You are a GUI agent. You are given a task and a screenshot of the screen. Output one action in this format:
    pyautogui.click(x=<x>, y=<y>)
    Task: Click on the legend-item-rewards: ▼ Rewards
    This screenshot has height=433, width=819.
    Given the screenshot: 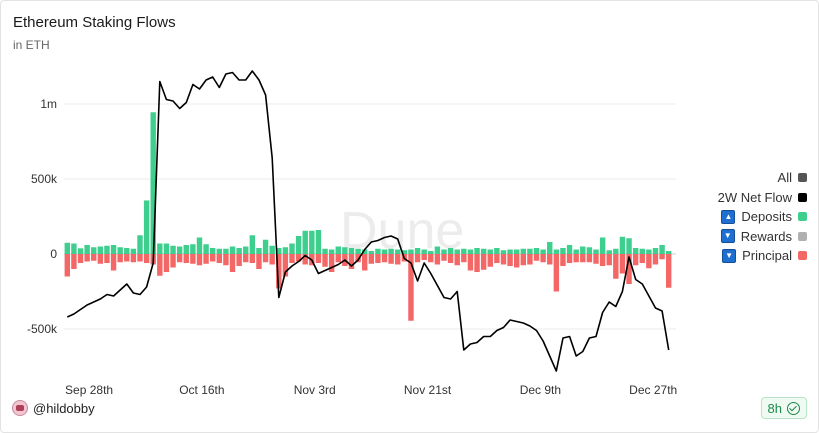 What is the action you would take?
    pyautogui.click(x=742, y=237)
    